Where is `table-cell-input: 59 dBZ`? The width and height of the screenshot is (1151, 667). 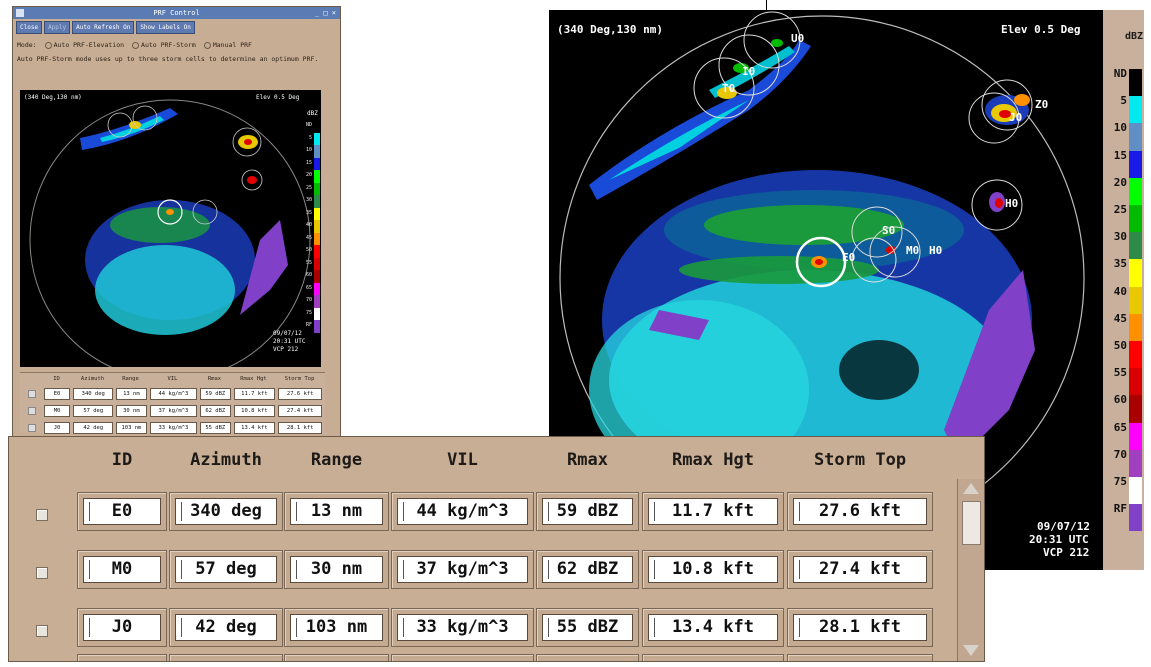 table-cell-input: 59 dBZ is located at coordinates (587, 511).